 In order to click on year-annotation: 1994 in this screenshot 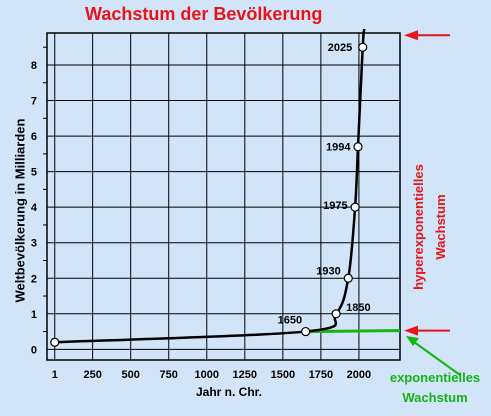, I will do `click(338, 148)`.